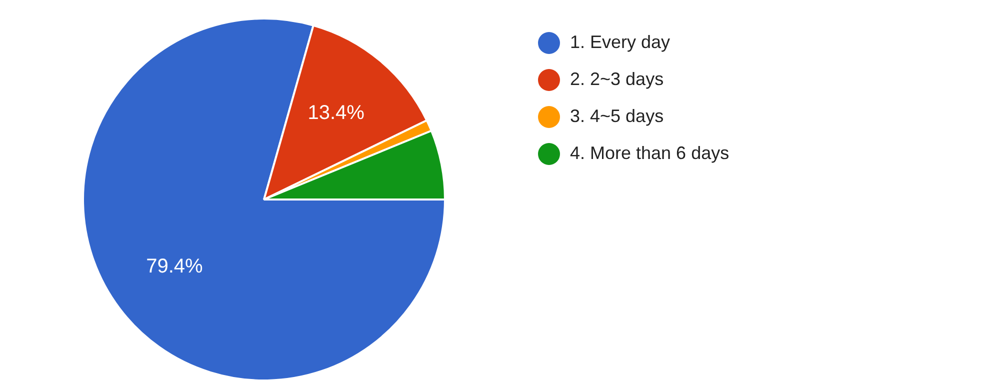 The height and width of the screenshot is (383, 1000). I want to click on legend-label: 3. 4~5 days, so click(617, 116).